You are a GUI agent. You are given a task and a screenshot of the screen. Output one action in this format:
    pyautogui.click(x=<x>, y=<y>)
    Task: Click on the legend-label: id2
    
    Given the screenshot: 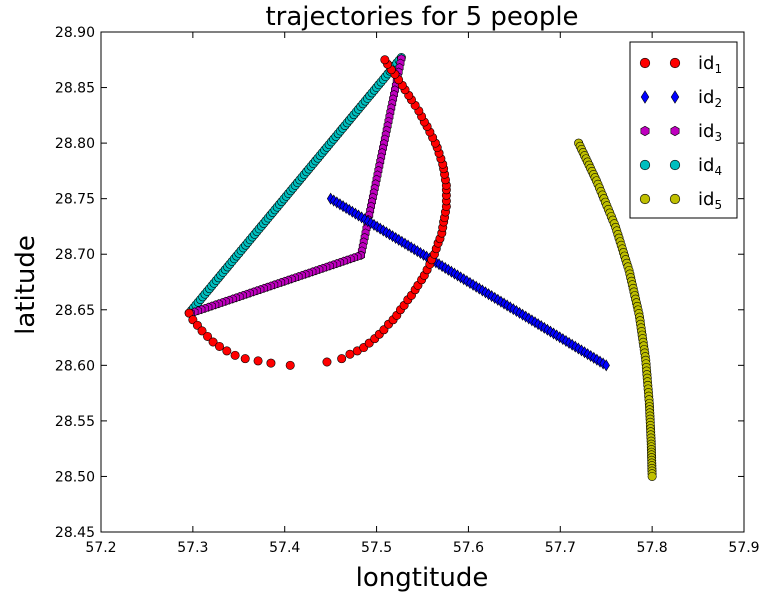 What is the action you would take?
    pyautogui.click(x=710, y=98)
    